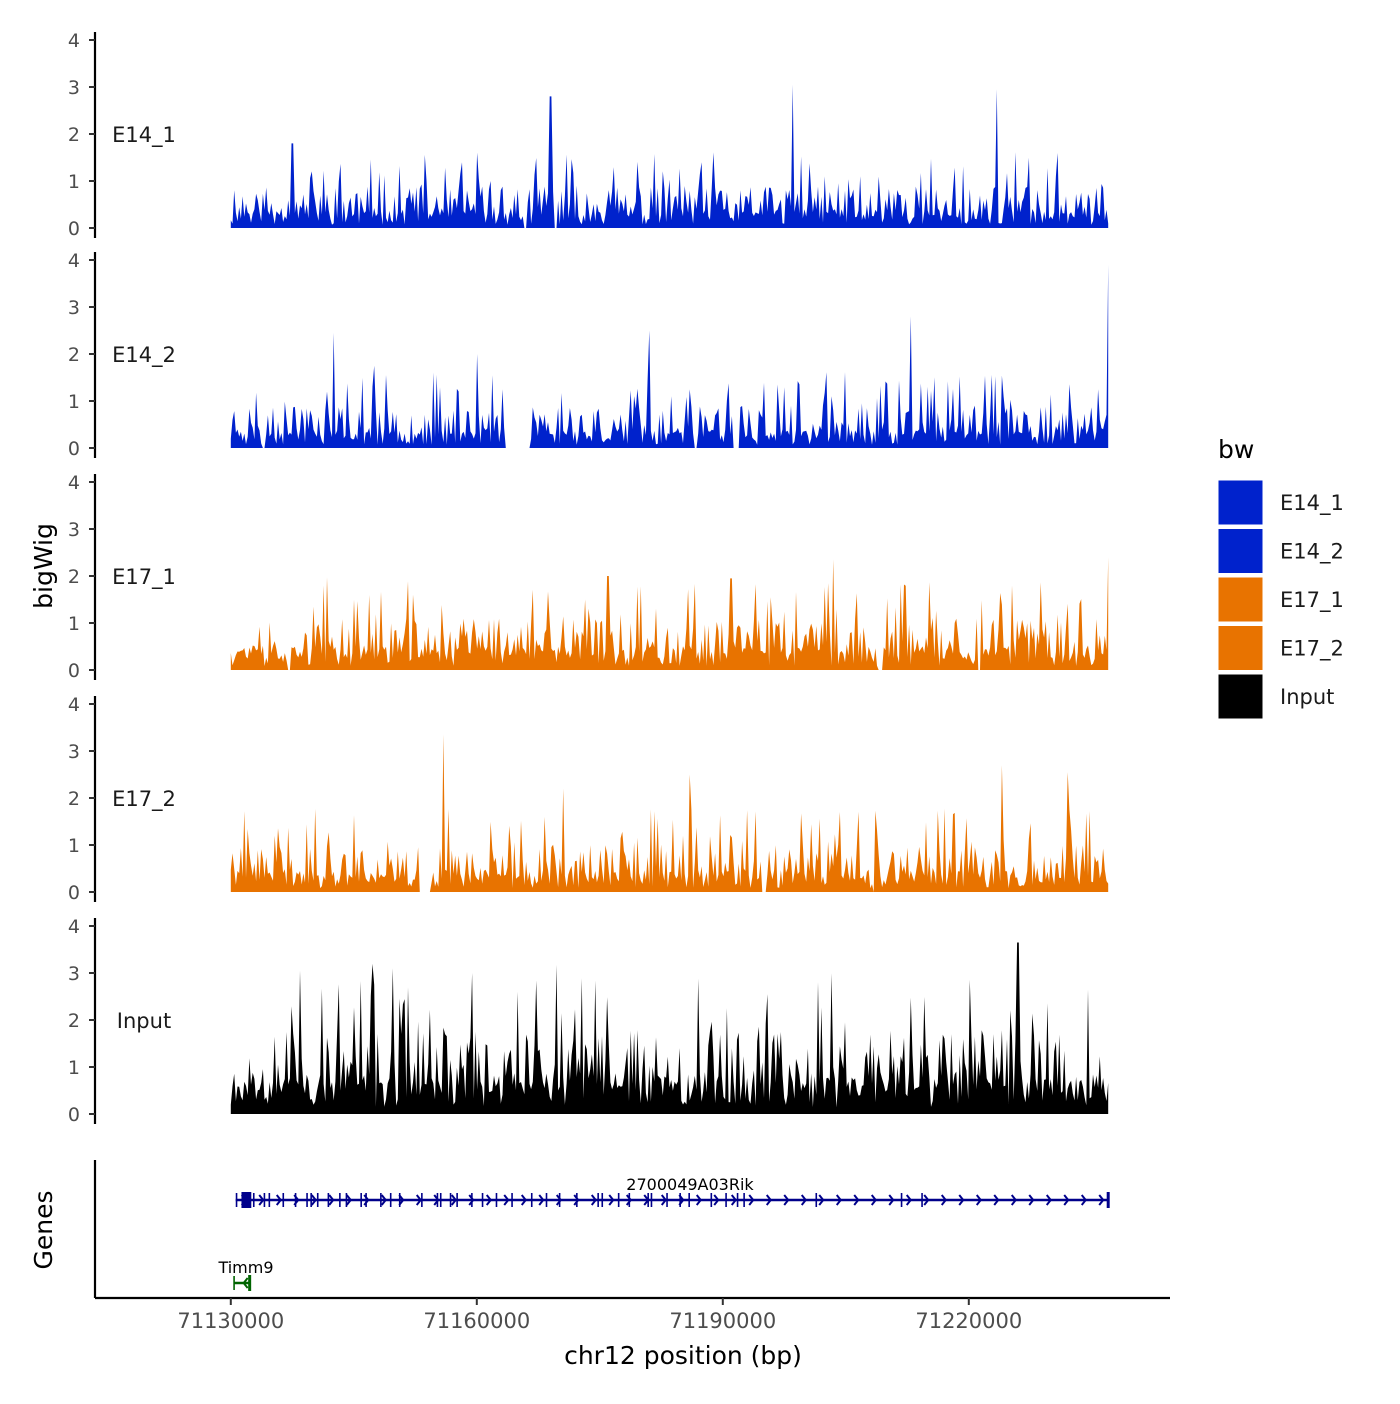  I want to click on legend-label: E17_1, so click(1312, 600).